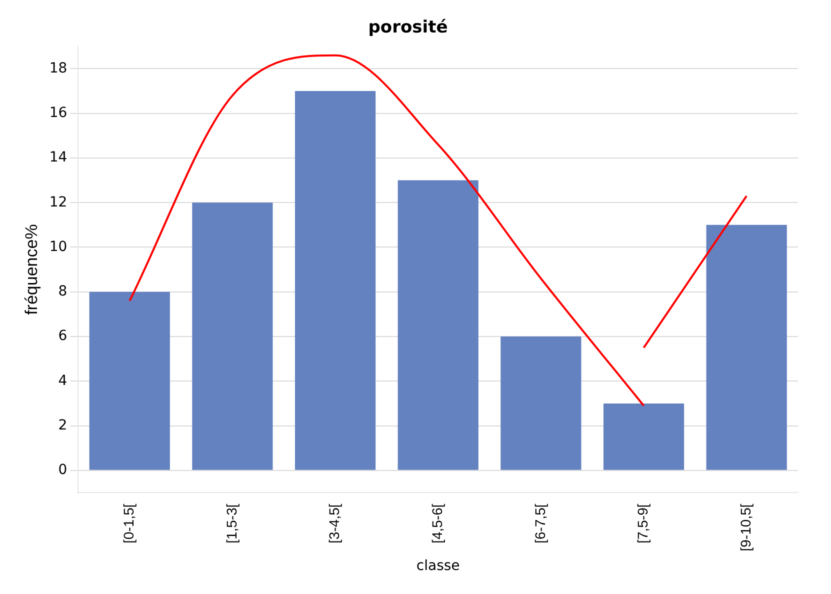 The width and height of the screenshot is (831, 594). What do you see at coordinates (540, 524) in the screenshot?
I see `x-tick-label: [6-7,5[` at bounding box center [540, 524].